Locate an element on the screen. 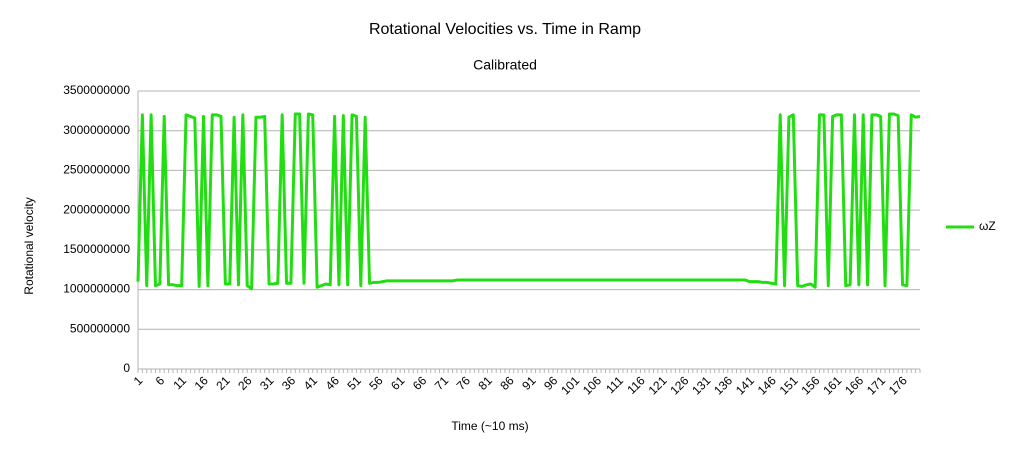  x-axis-label: Time (~10 ms) is located at coordinates (489, 426).